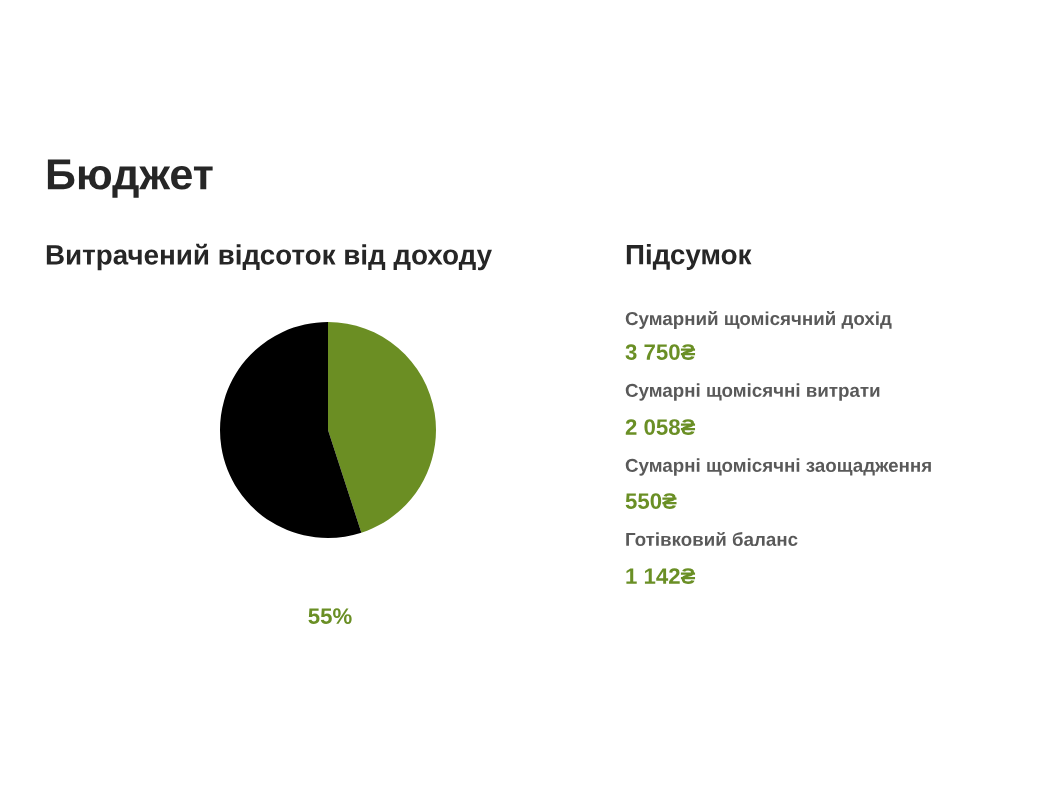 The width and height of the screenshot is (1038, 800). What do you see at coordinates (269, 257) in the screenshot?
I see `chart-subtitle: Витрачений відсоток від доходу` at bounding box center [269, 257].